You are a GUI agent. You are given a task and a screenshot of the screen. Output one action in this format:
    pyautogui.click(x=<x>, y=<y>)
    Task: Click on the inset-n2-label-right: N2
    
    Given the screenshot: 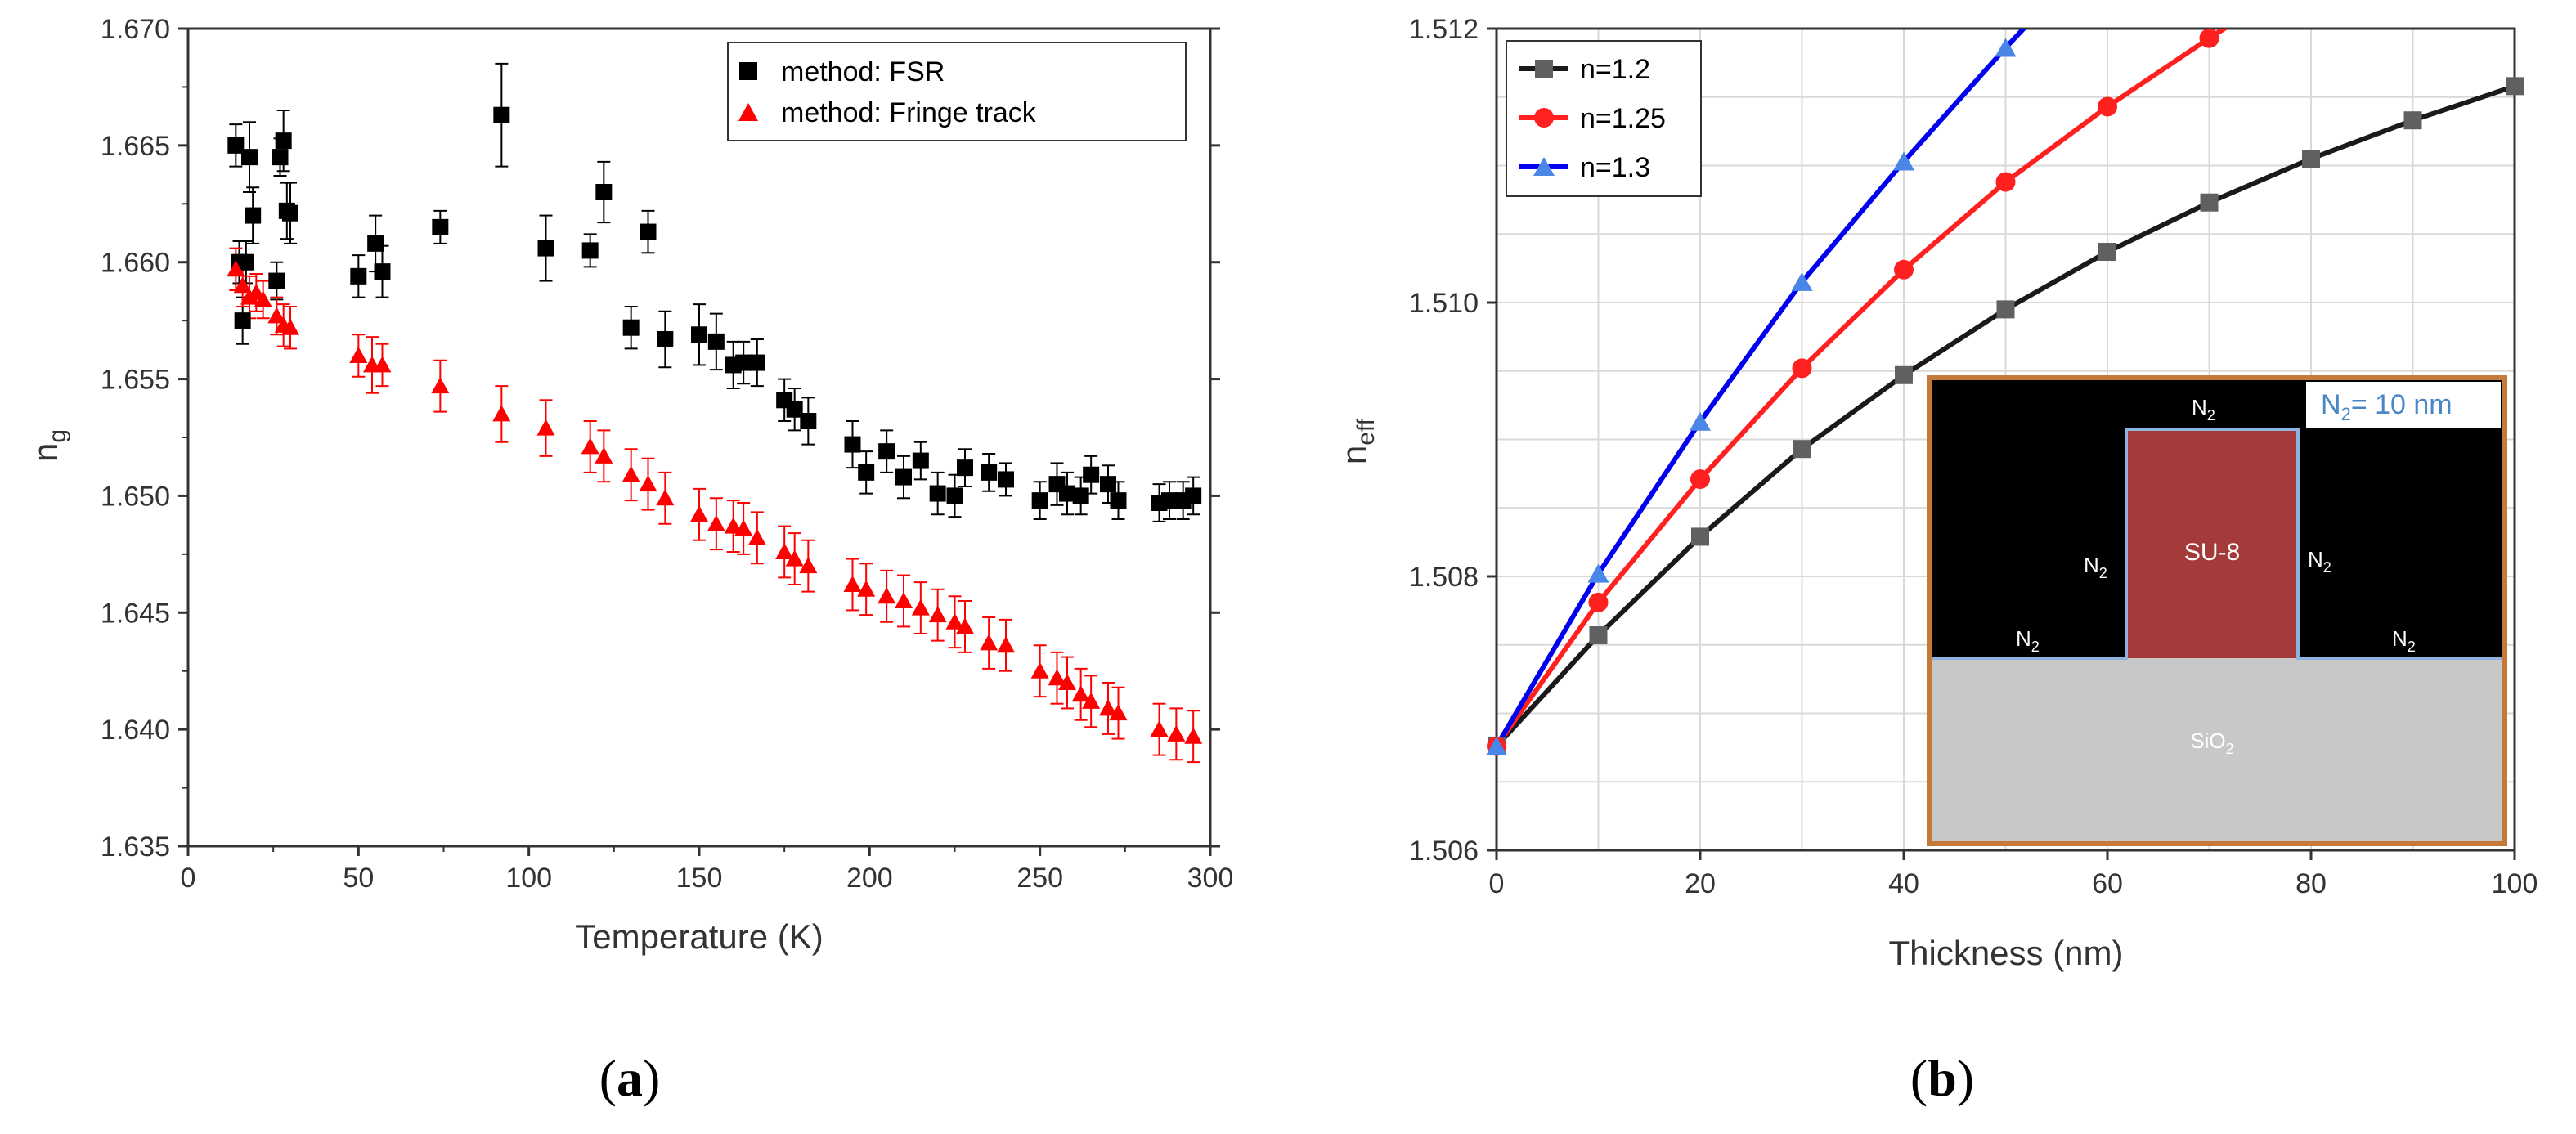 What is the action you would take?
    pyautogui.click(x=2319, y=561)
    